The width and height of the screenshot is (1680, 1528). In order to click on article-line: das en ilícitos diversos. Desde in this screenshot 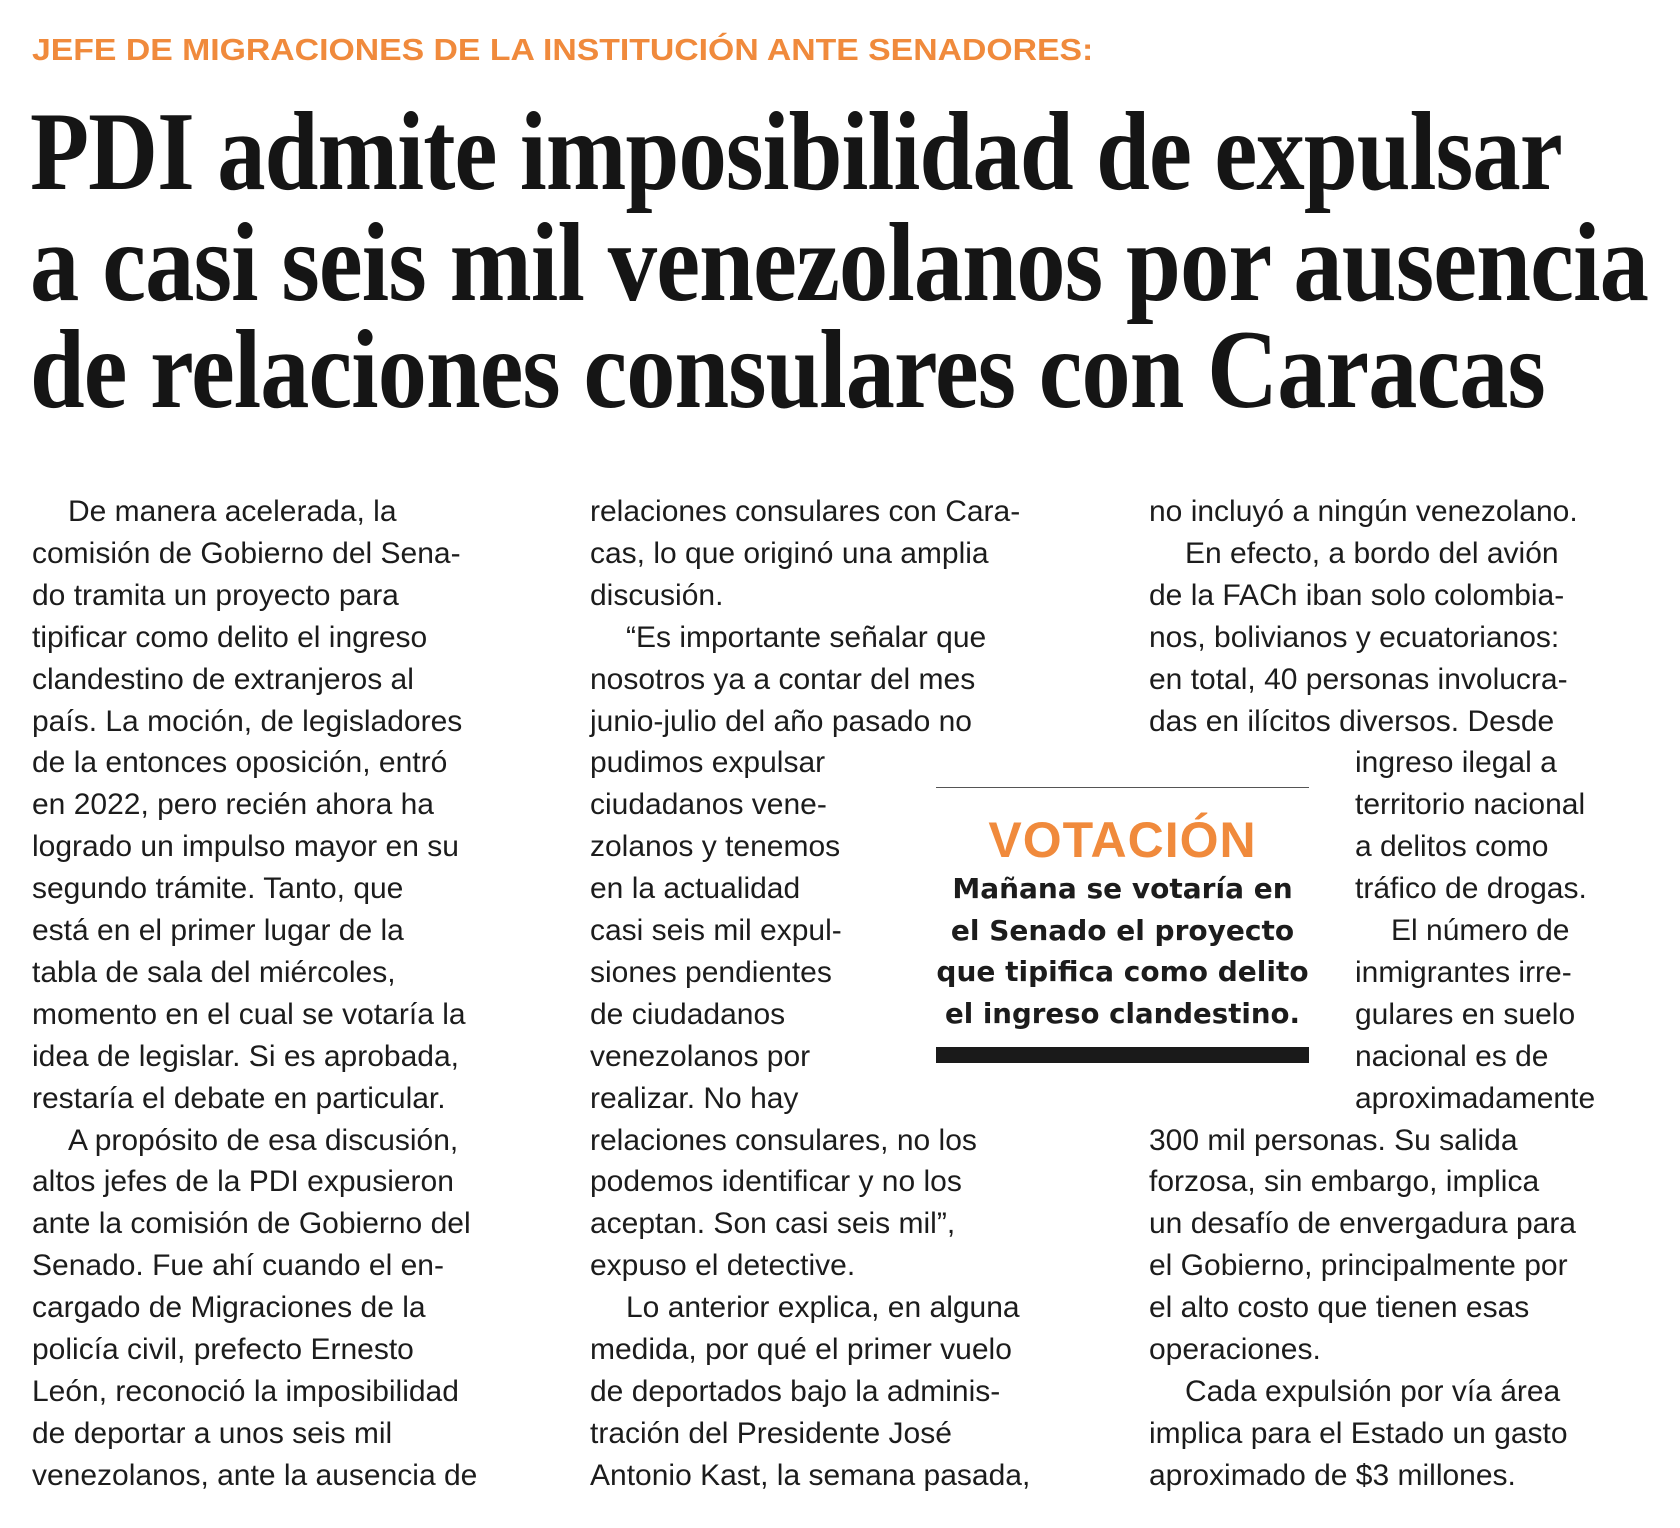, I will do `click(1352, 721)`.